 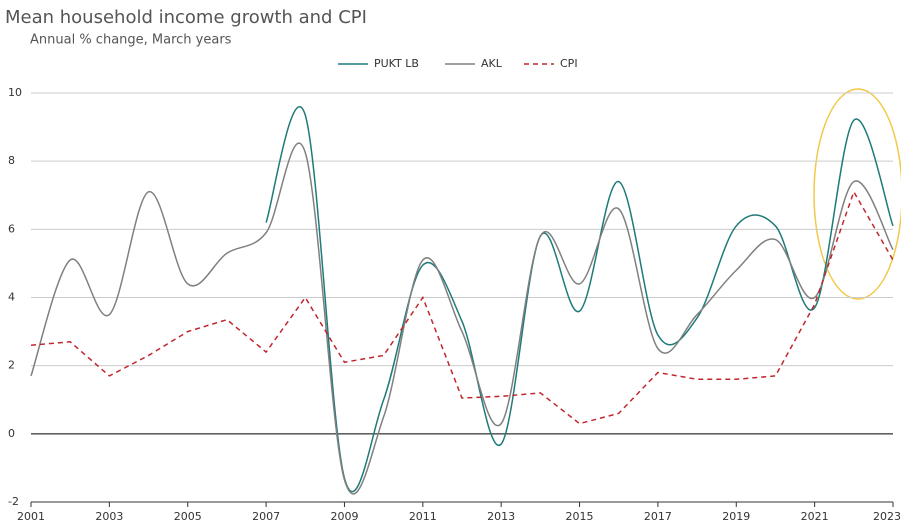 What do you see at coordinates (13, 501) in the screenshot?
I see `y-tick-label: -2` at bounding box center [13, 501].